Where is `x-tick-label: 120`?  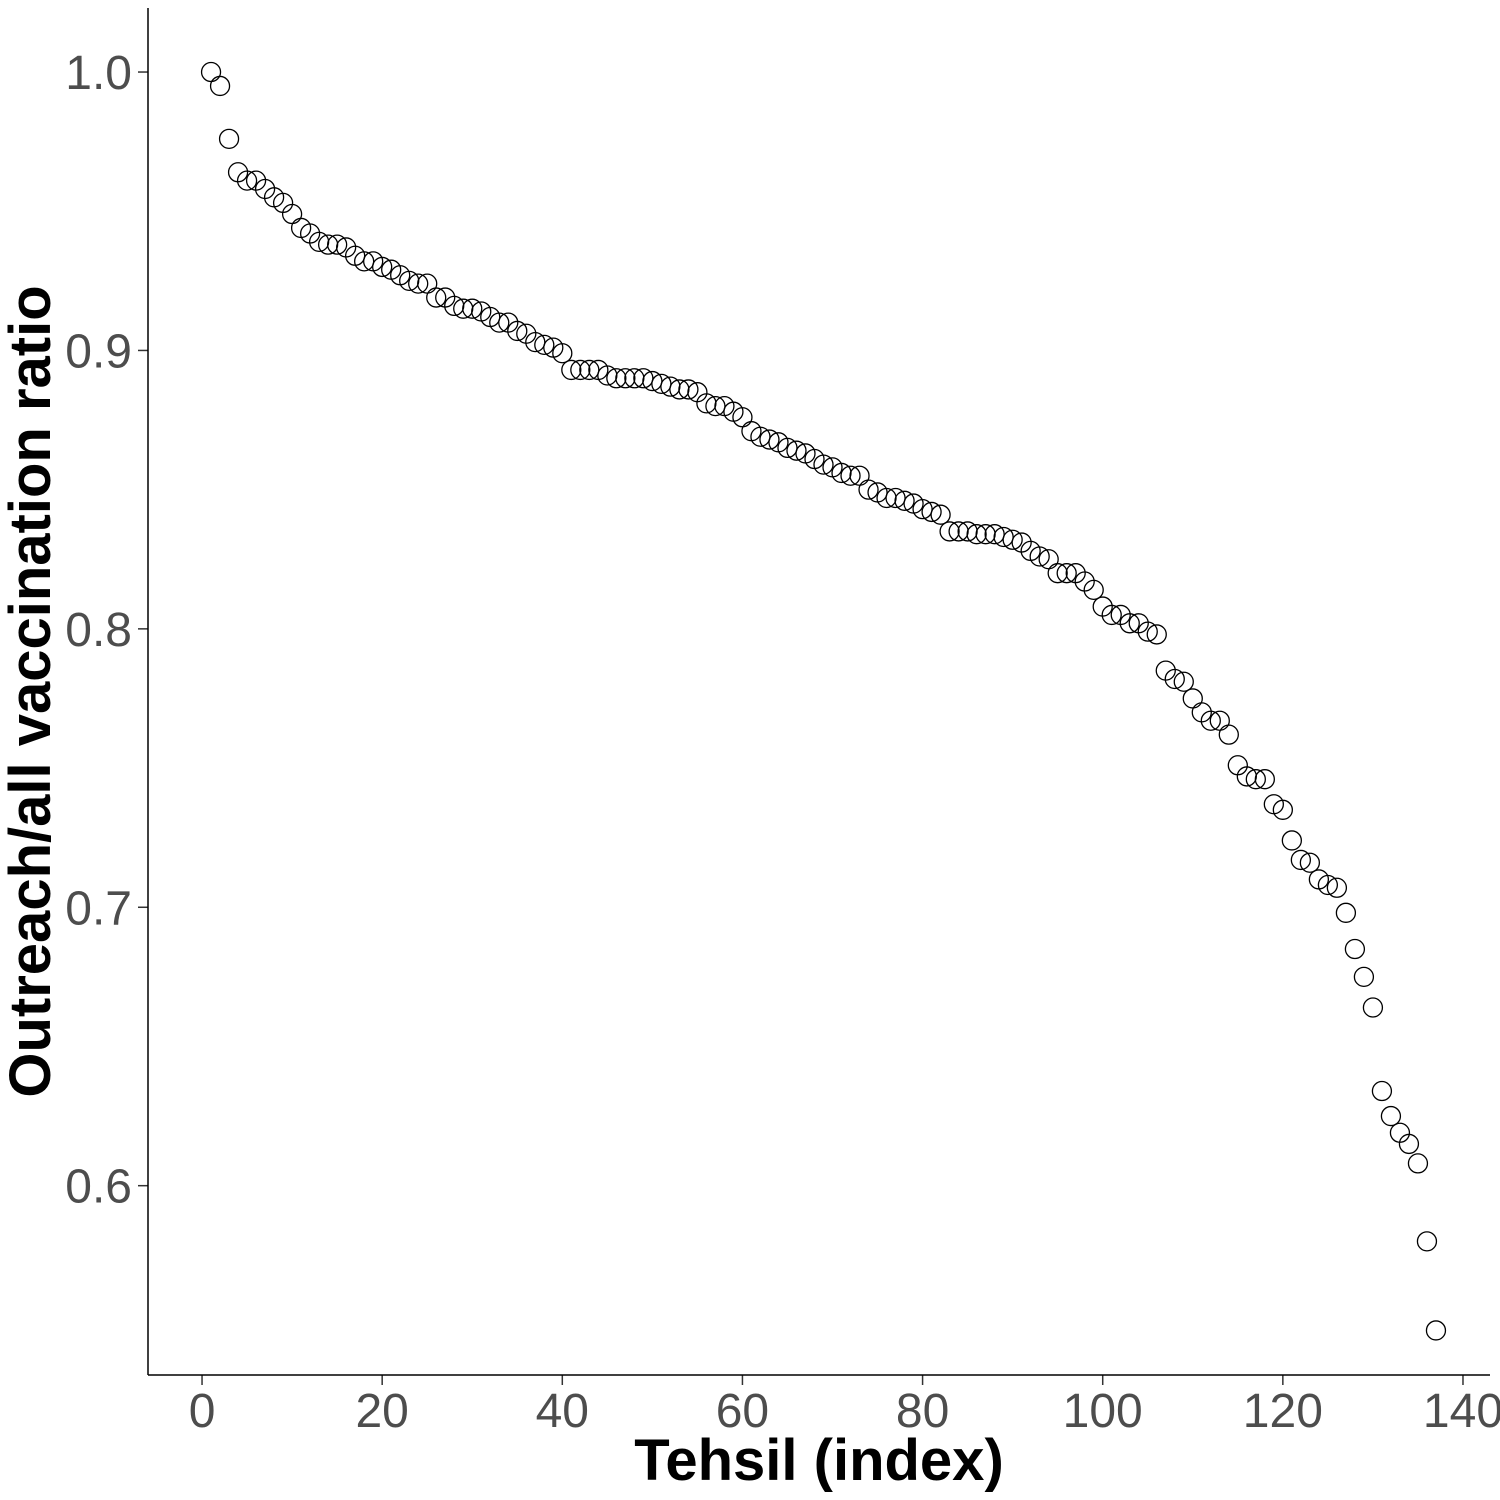
x-tick-label: 120 is located at coordinates (1283, 1411).